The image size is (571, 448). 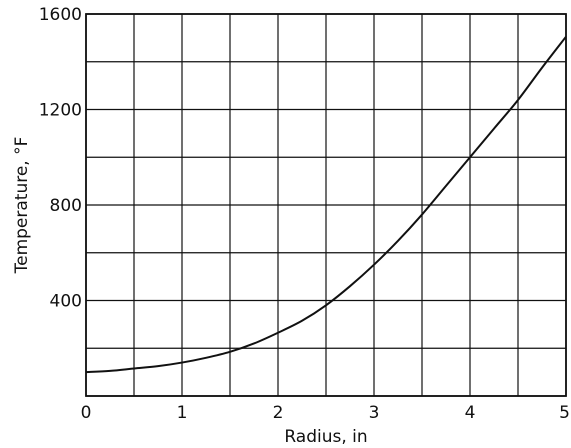 What do you see at coordinates (60, 158) in the screenshot?
I see `y-tick-labels: 400 800 1200 1600` at bounding box center [60, 158].